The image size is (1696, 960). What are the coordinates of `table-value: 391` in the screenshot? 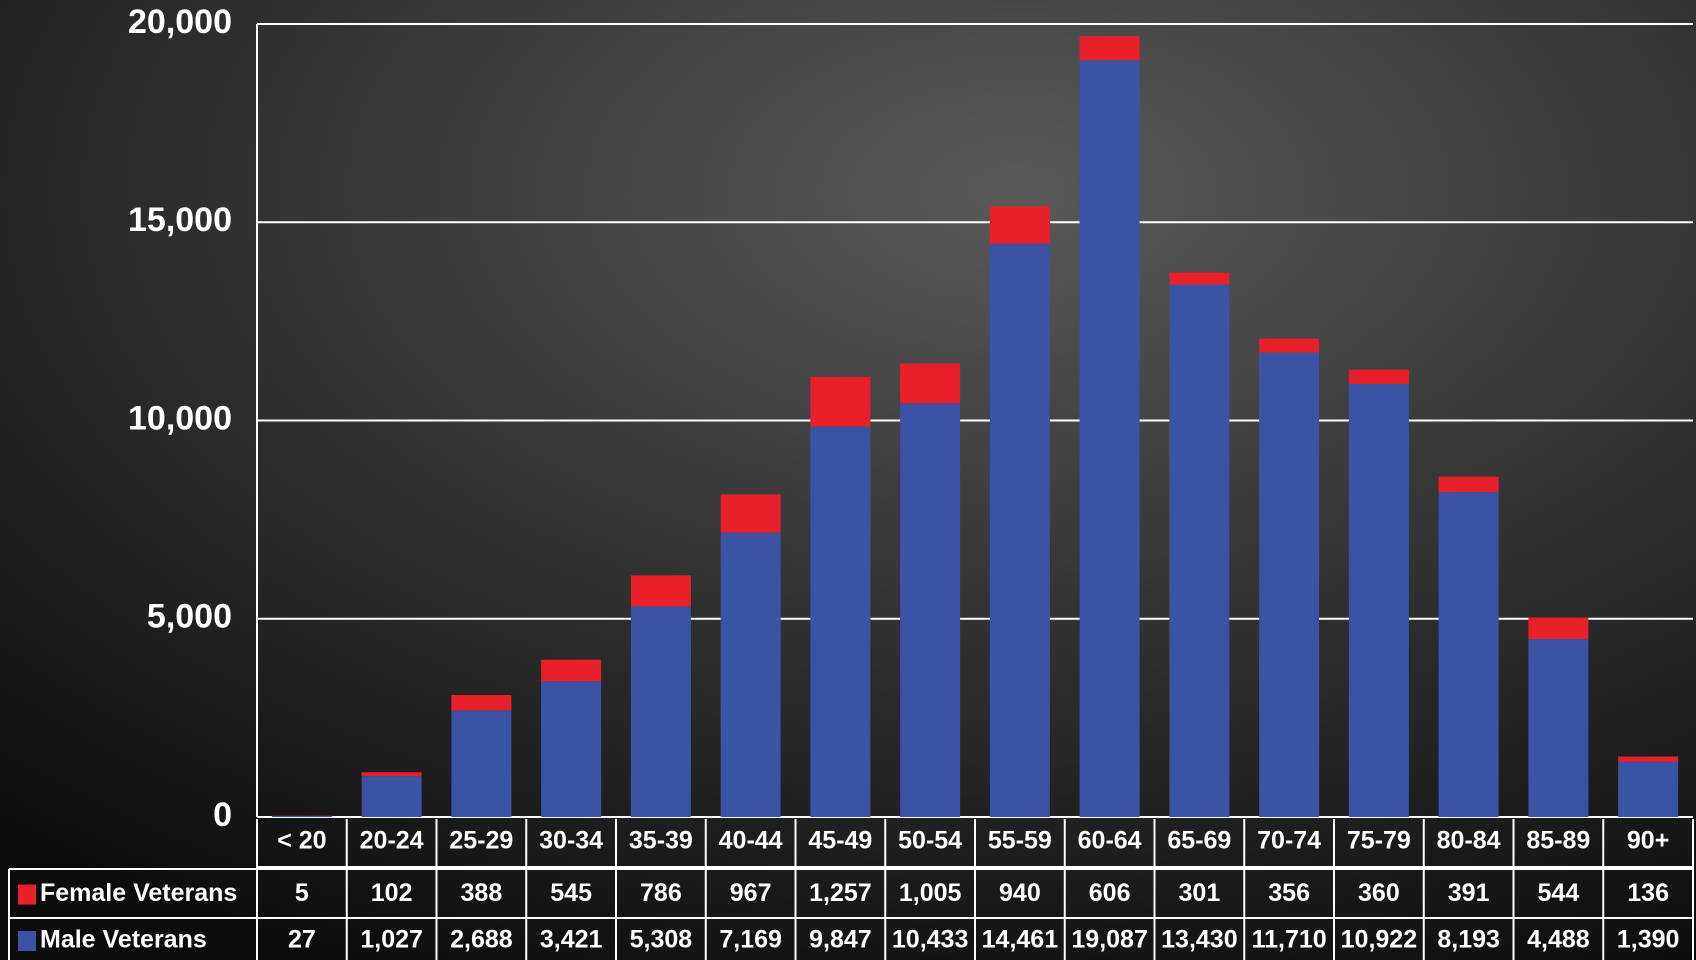 It's located at (1469, 893).